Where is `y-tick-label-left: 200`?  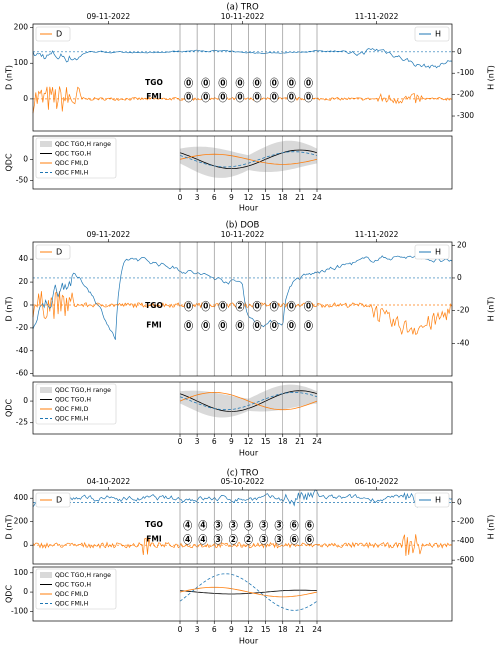 y-tick-label-left: 200 is located at coordinates (21, 521).